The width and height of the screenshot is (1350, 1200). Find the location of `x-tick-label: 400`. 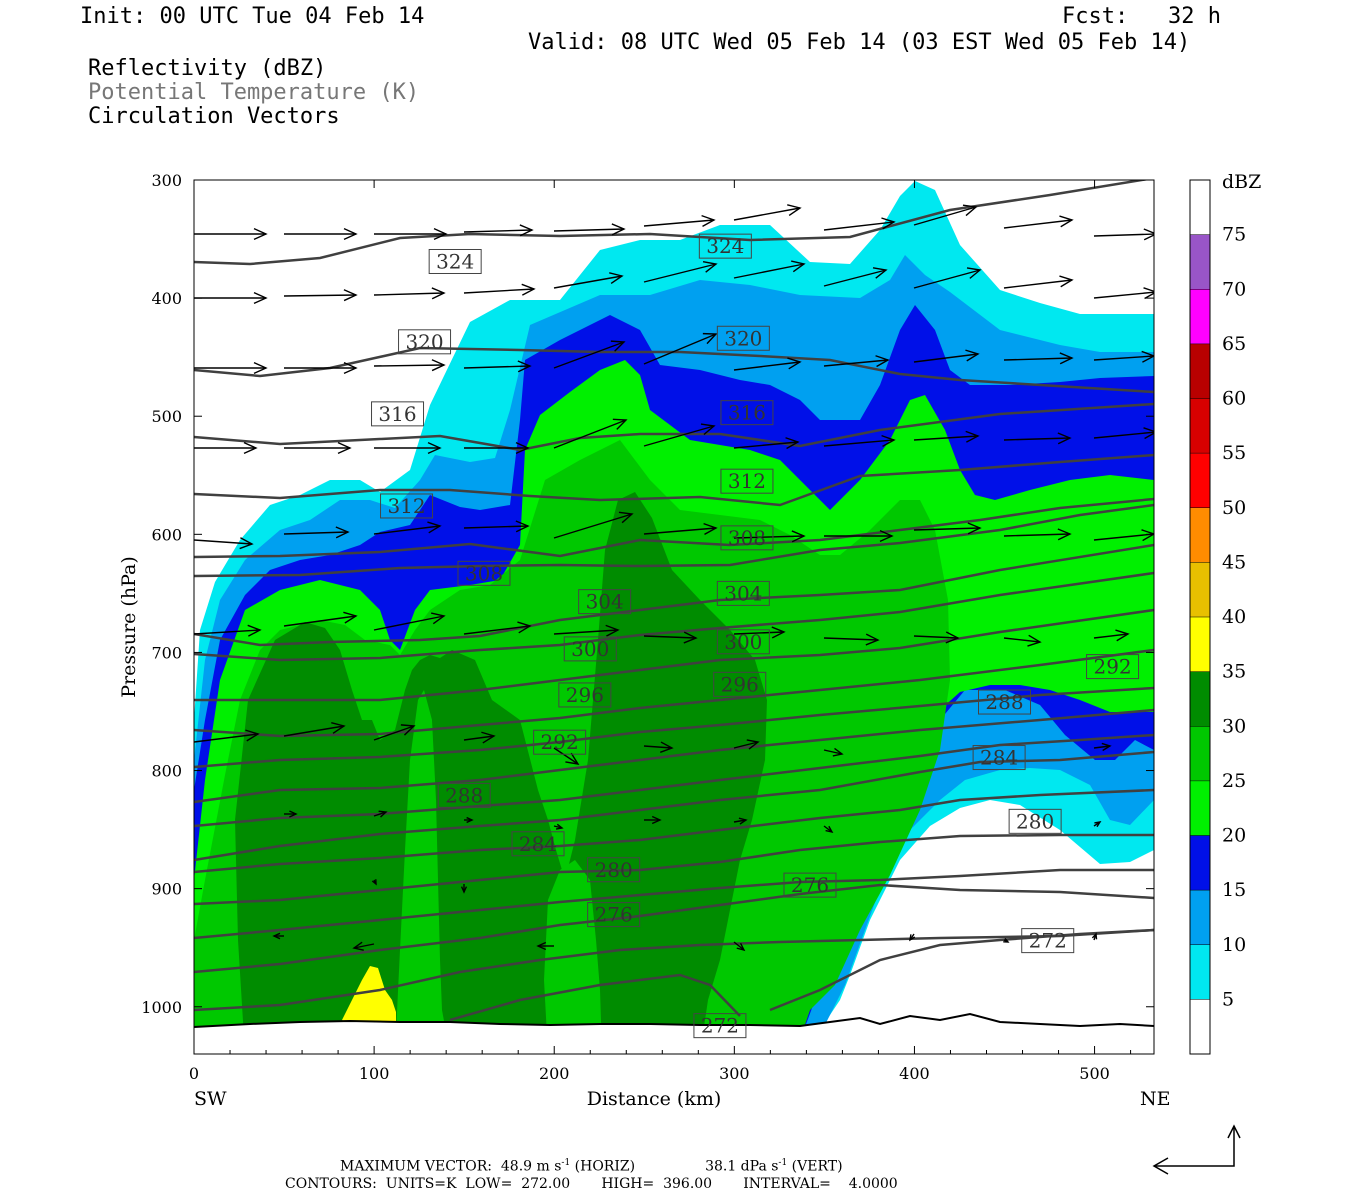

x-tick-label: 400 is located at coordinates (914, 1073).